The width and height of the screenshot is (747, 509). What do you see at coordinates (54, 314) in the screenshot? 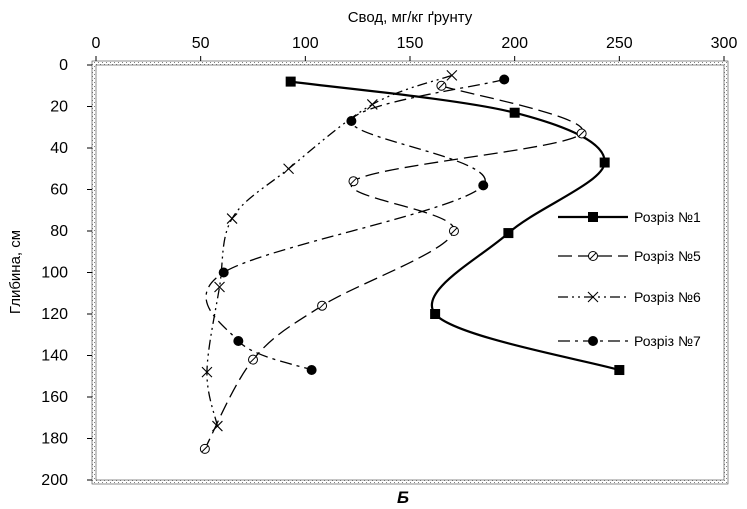
I see `y-tick-label: 120` at bounding box center [54, 314].